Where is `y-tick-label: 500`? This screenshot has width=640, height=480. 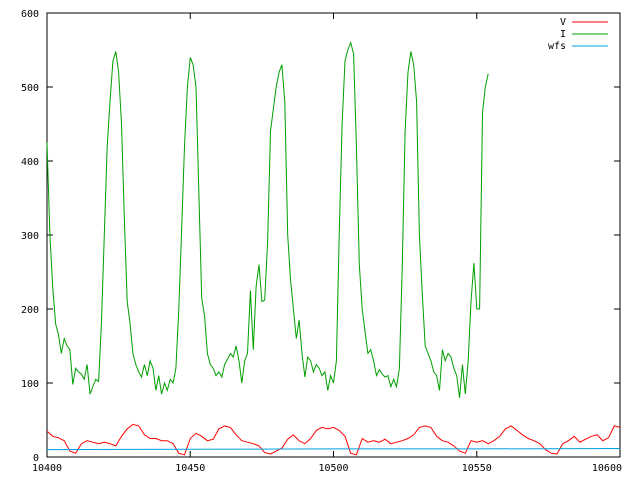 y-tick-label: 500 is located at coordinates (30, 88).